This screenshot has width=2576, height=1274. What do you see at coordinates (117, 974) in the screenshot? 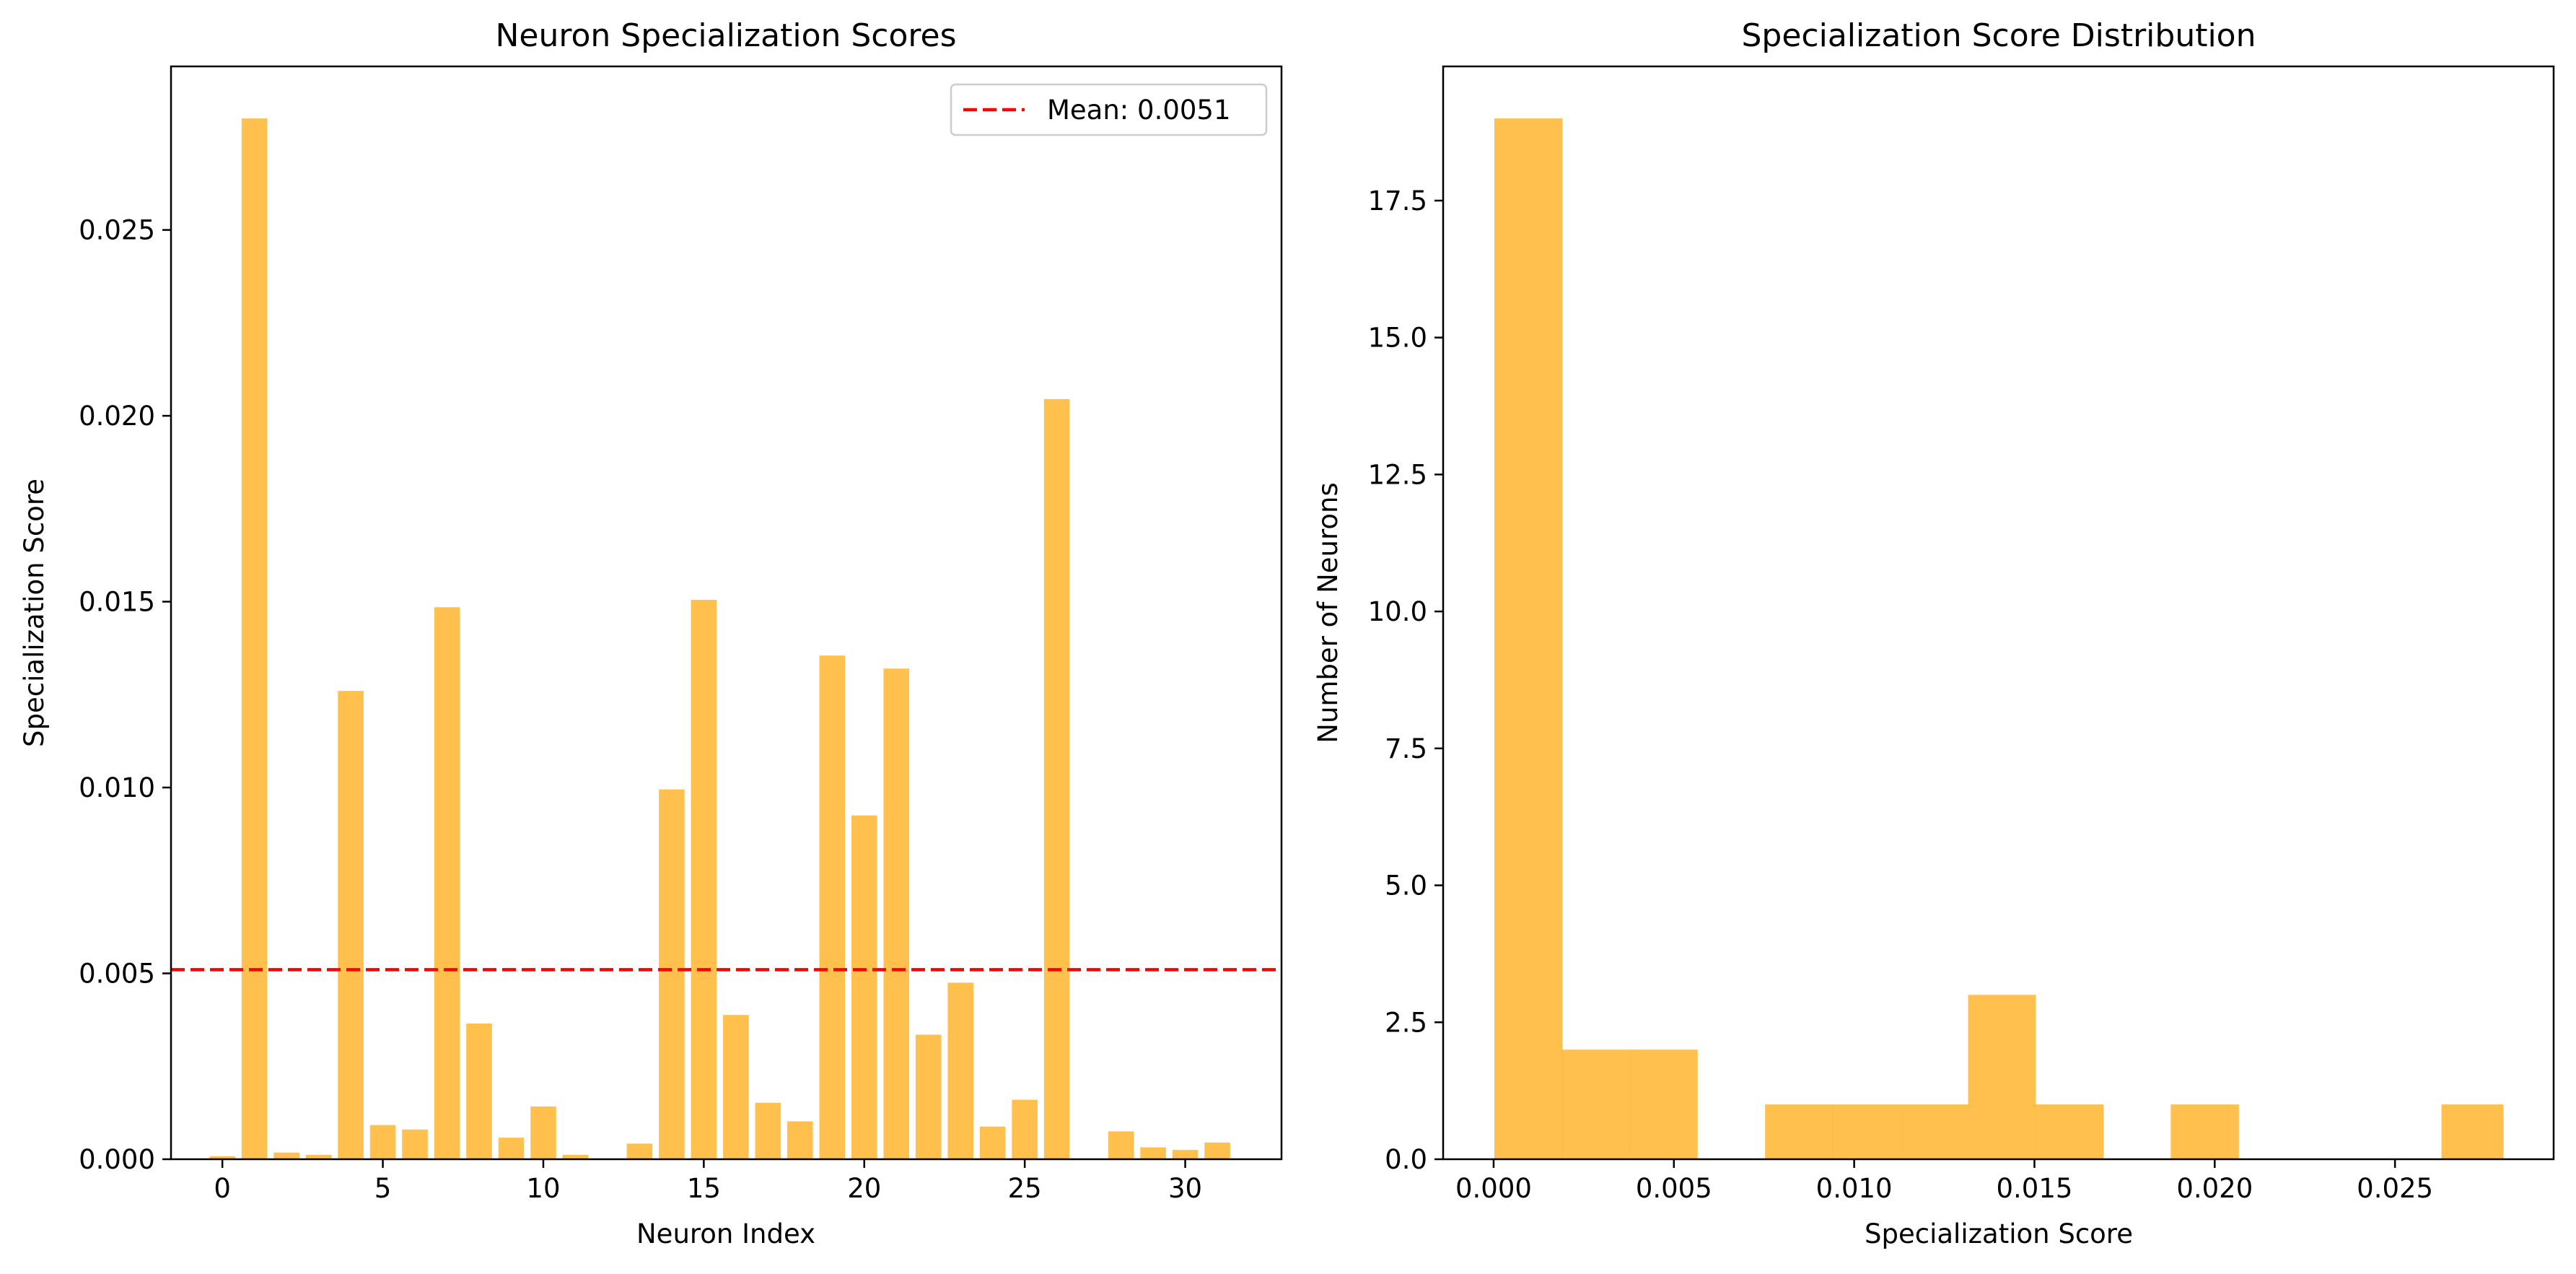
I see `y-tick-label: 0.005` at bounding box center [117, 974].